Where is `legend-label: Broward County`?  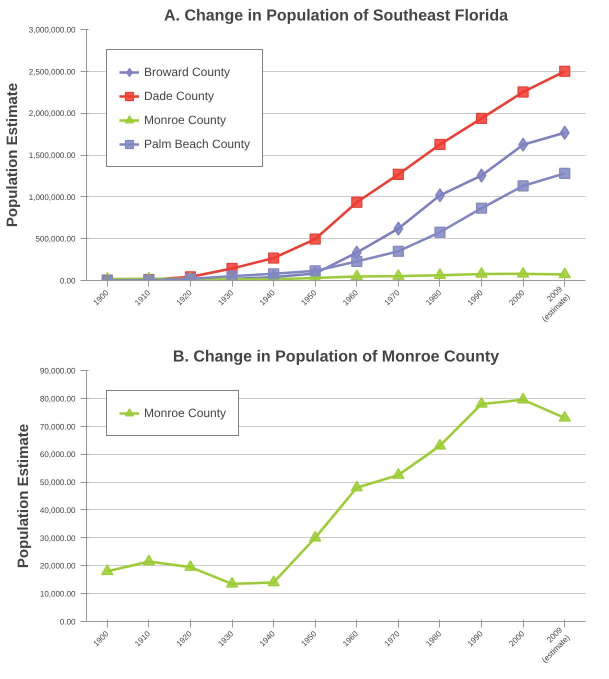
legend-label: Broward County is located at coordinates (187, 72).